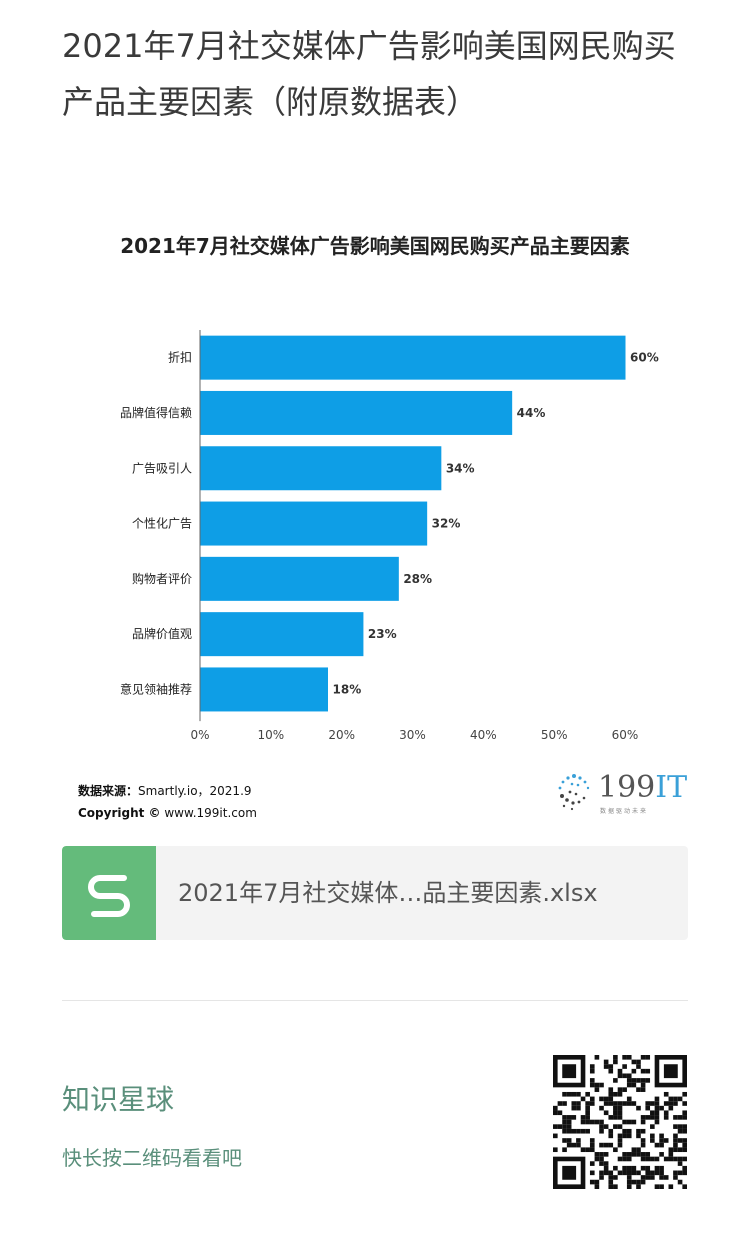  Describe the element at coordinates (624, 811) in the screenshot. I see `logo-tagline: 数据驱动未来` at that location.